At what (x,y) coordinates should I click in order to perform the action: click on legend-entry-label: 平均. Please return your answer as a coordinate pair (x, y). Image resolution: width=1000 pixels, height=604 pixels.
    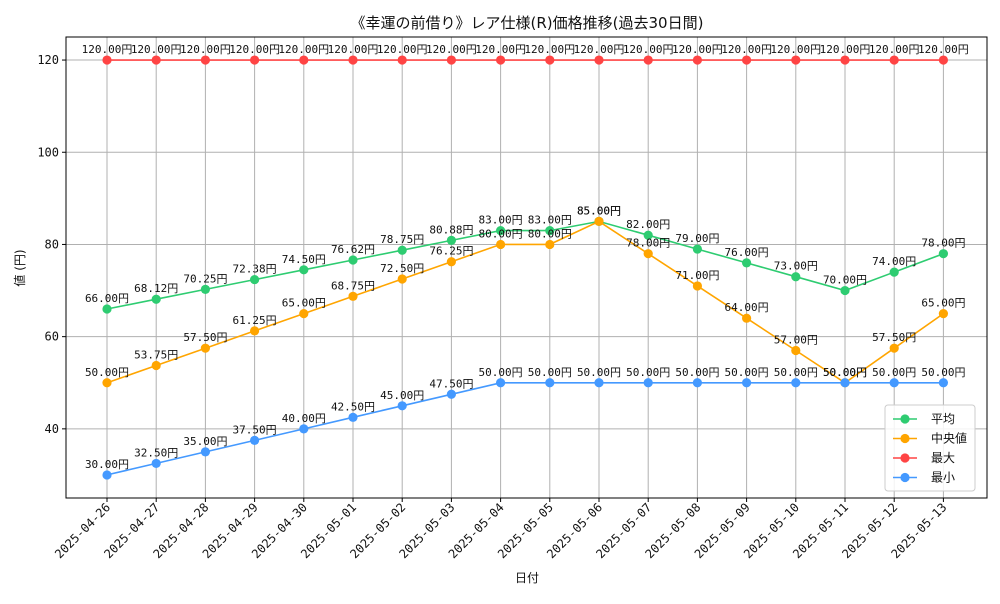
    Looking at the image, I should click on (943, 419).